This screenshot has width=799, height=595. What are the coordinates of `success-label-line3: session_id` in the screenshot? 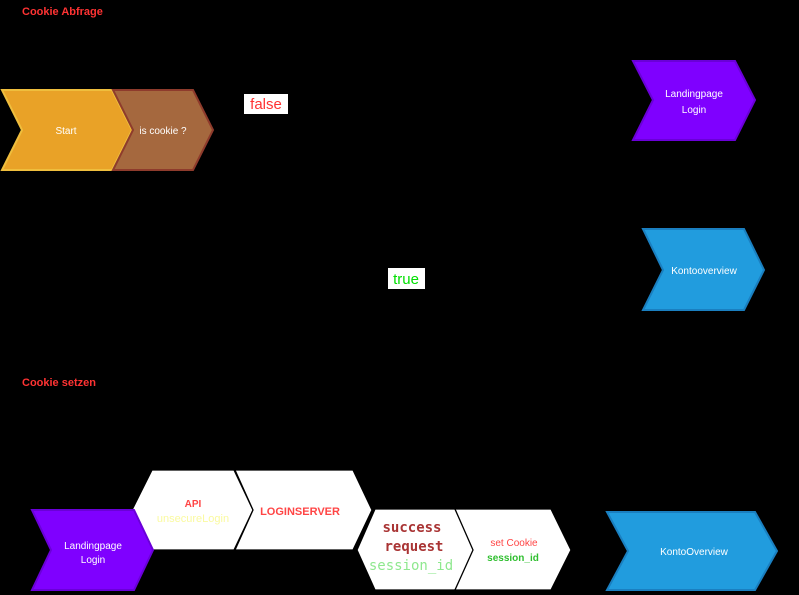 It's located at (411, 566).